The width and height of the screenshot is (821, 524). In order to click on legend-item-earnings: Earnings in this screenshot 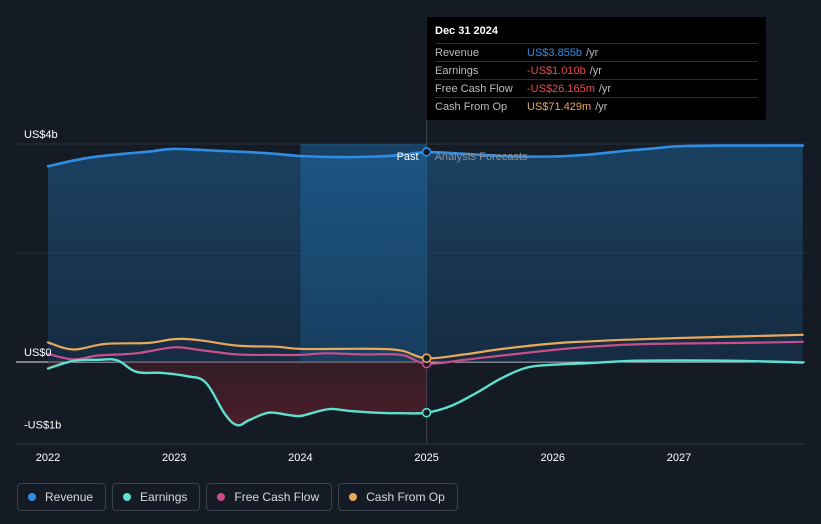, I will do `click(156, 497)`.